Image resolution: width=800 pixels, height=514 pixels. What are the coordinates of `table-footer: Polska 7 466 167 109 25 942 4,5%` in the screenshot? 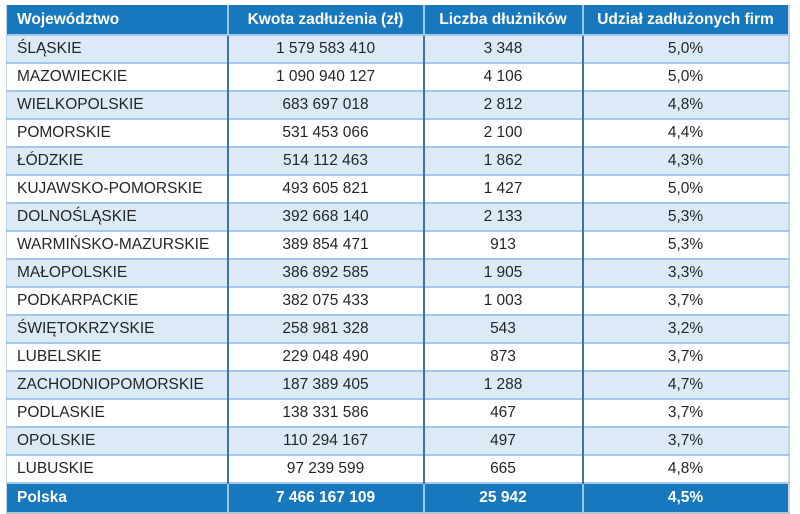 It's located at (397, 498).